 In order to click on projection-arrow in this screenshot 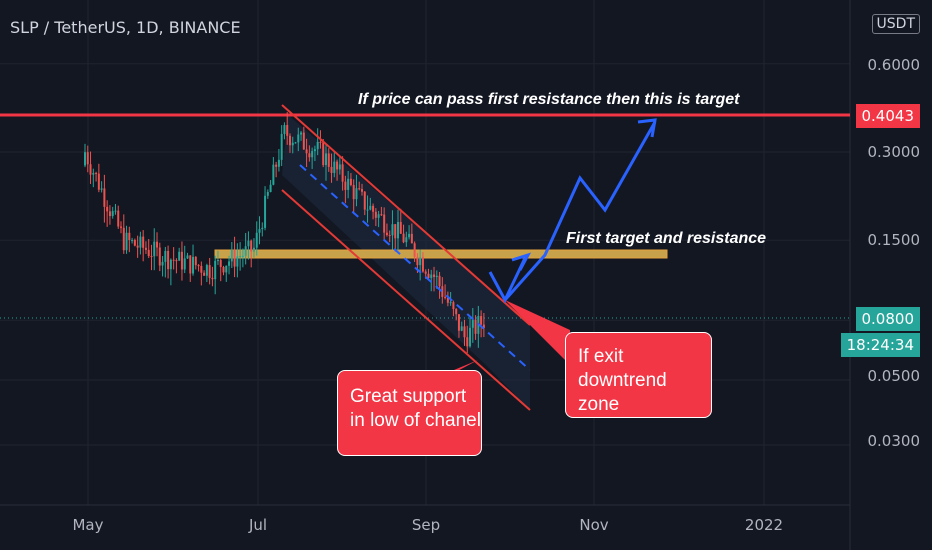, I will do `click(580, 211)`.